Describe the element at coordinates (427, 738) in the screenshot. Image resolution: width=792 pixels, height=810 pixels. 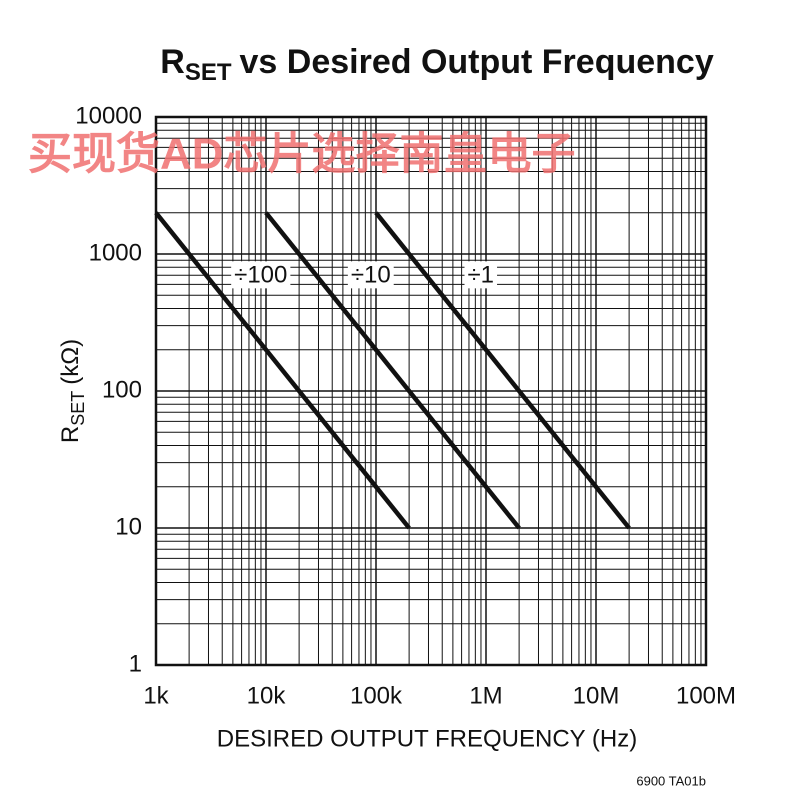
I see `x-axis-label: DESIRED OUTPUT FREQUENCY (Hz)` at that location.